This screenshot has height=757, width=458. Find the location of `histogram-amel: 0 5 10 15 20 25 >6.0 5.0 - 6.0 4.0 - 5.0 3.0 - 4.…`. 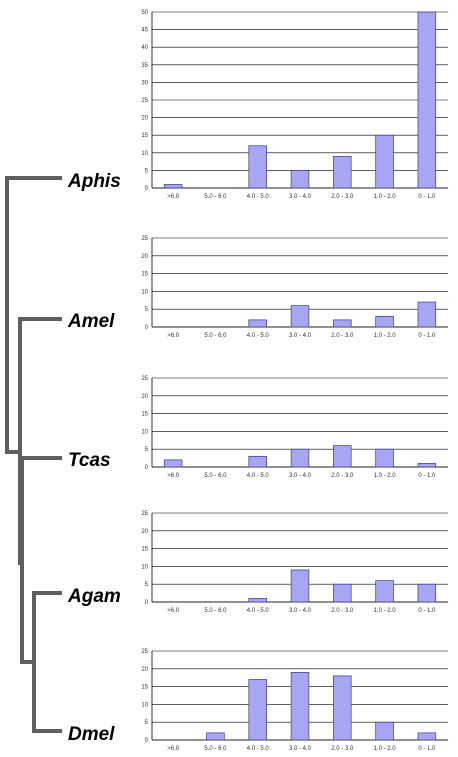

histogram-amel: 0 5 10 15 20 25 >6.0 5.0 - 6.0 4.0 - 5.0 3.0 - 4.… is located at coordinates (294, 287).